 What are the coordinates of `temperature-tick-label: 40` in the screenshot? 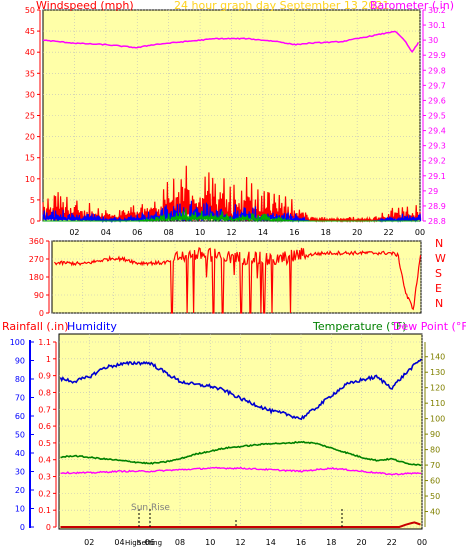 It's located at (435, 512).